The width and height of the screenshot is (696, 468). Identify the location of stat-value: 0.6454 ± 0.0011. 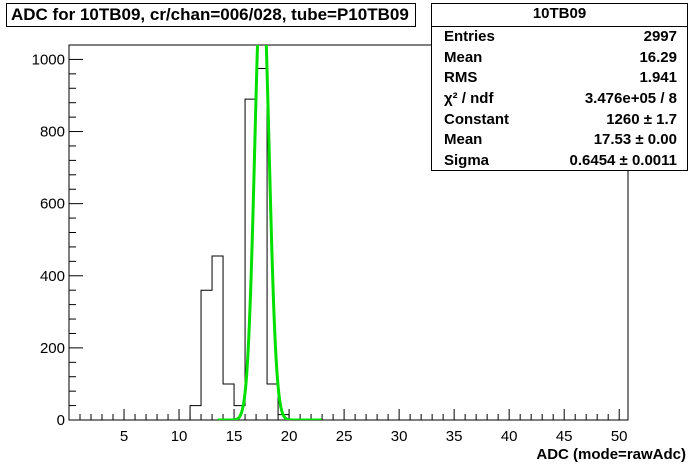
(623, 161).